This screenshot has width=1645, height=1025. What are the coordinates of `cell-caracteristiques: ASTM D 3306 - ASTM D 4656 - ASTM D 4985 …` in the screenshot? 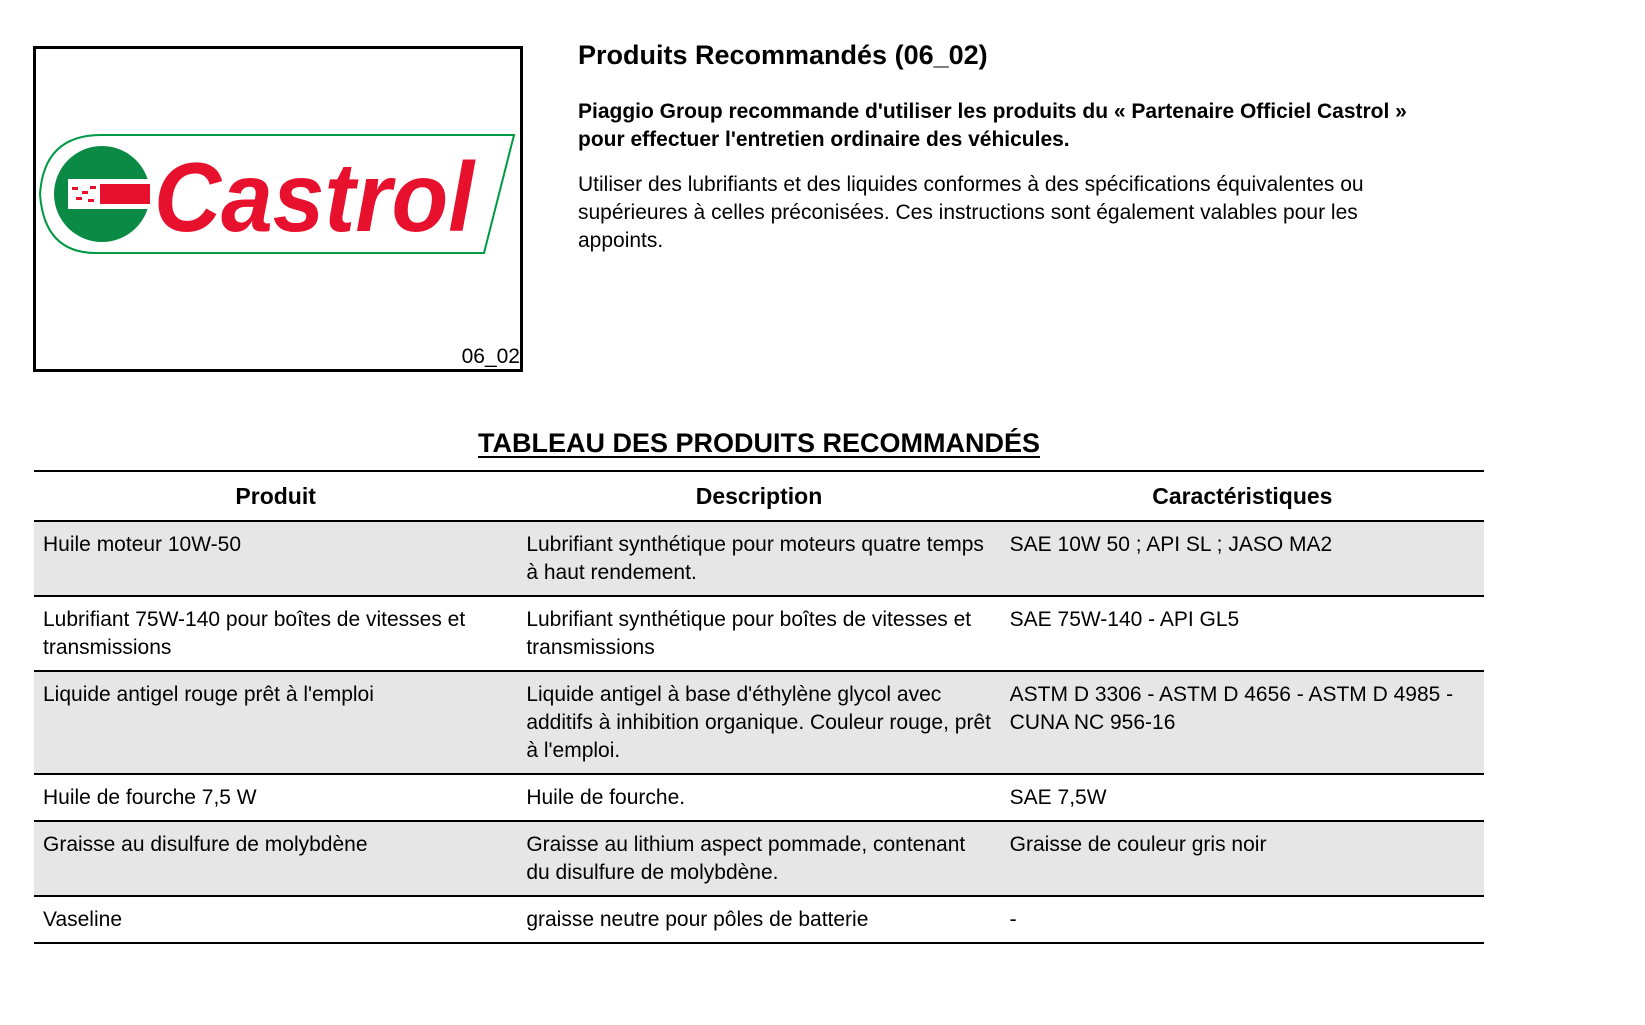 It's located at (1242, 723).